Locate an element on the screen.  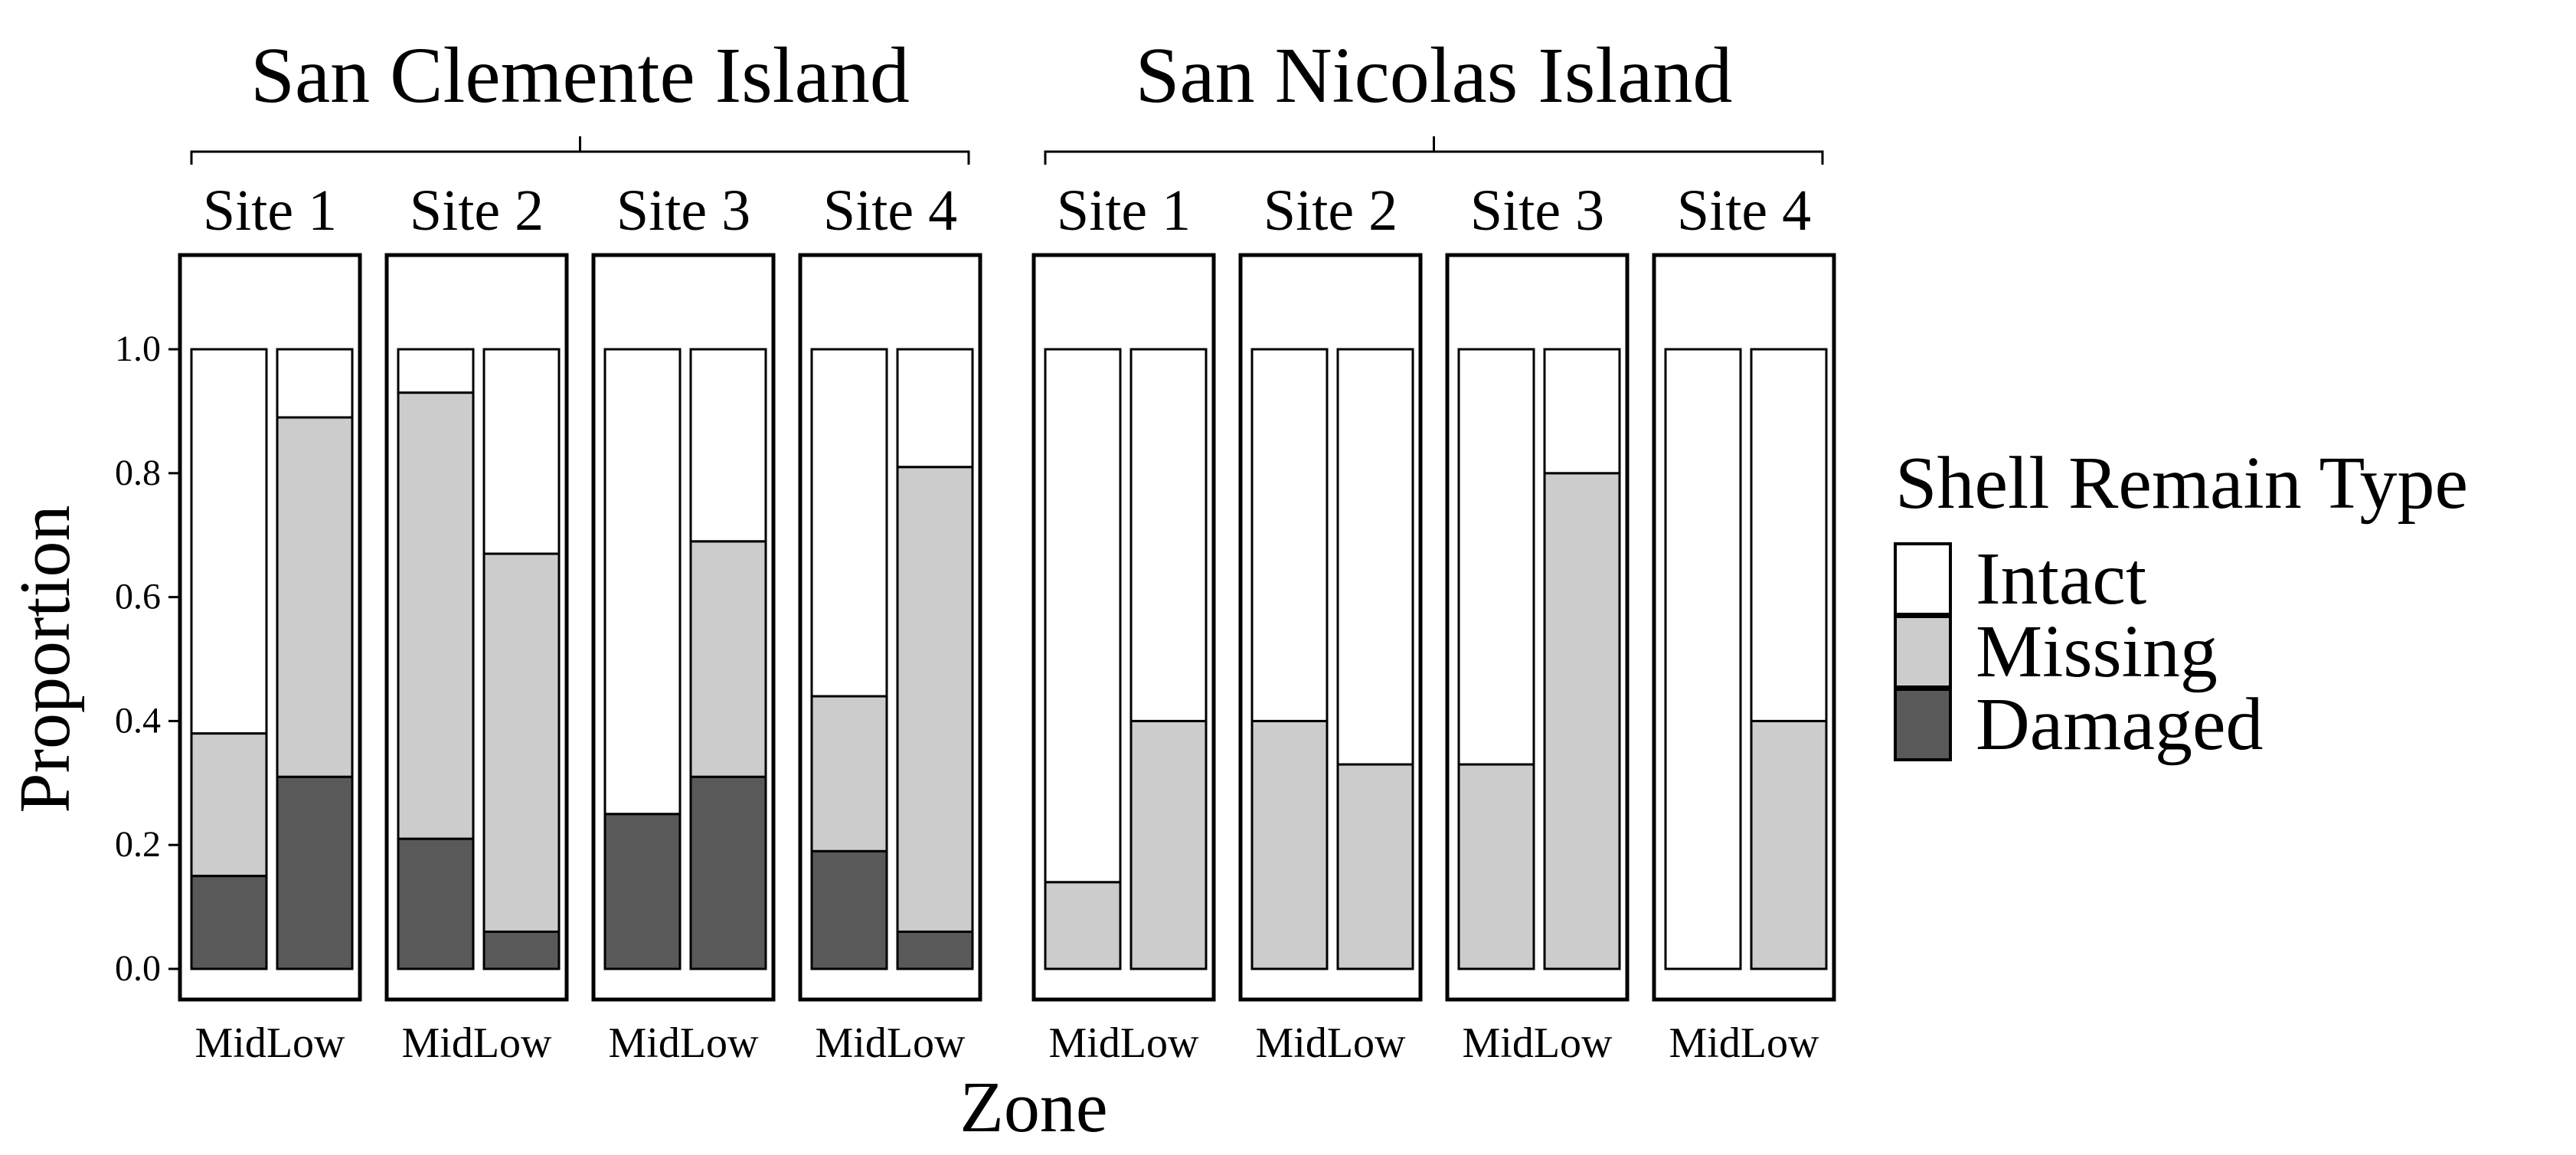
x-axis-title: Zone is located at coordinates (1033, 1107).